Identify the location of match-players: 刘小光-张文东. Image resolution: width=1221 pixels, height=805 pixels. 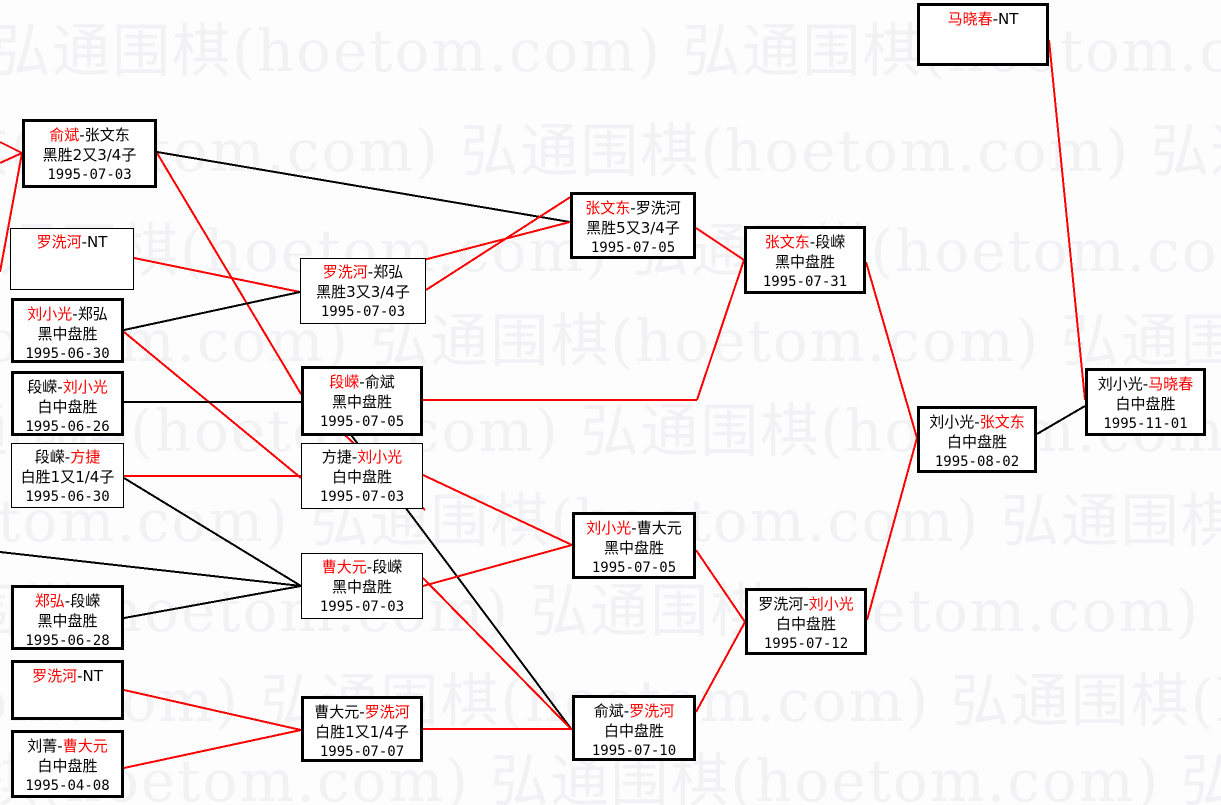
(977, 422).